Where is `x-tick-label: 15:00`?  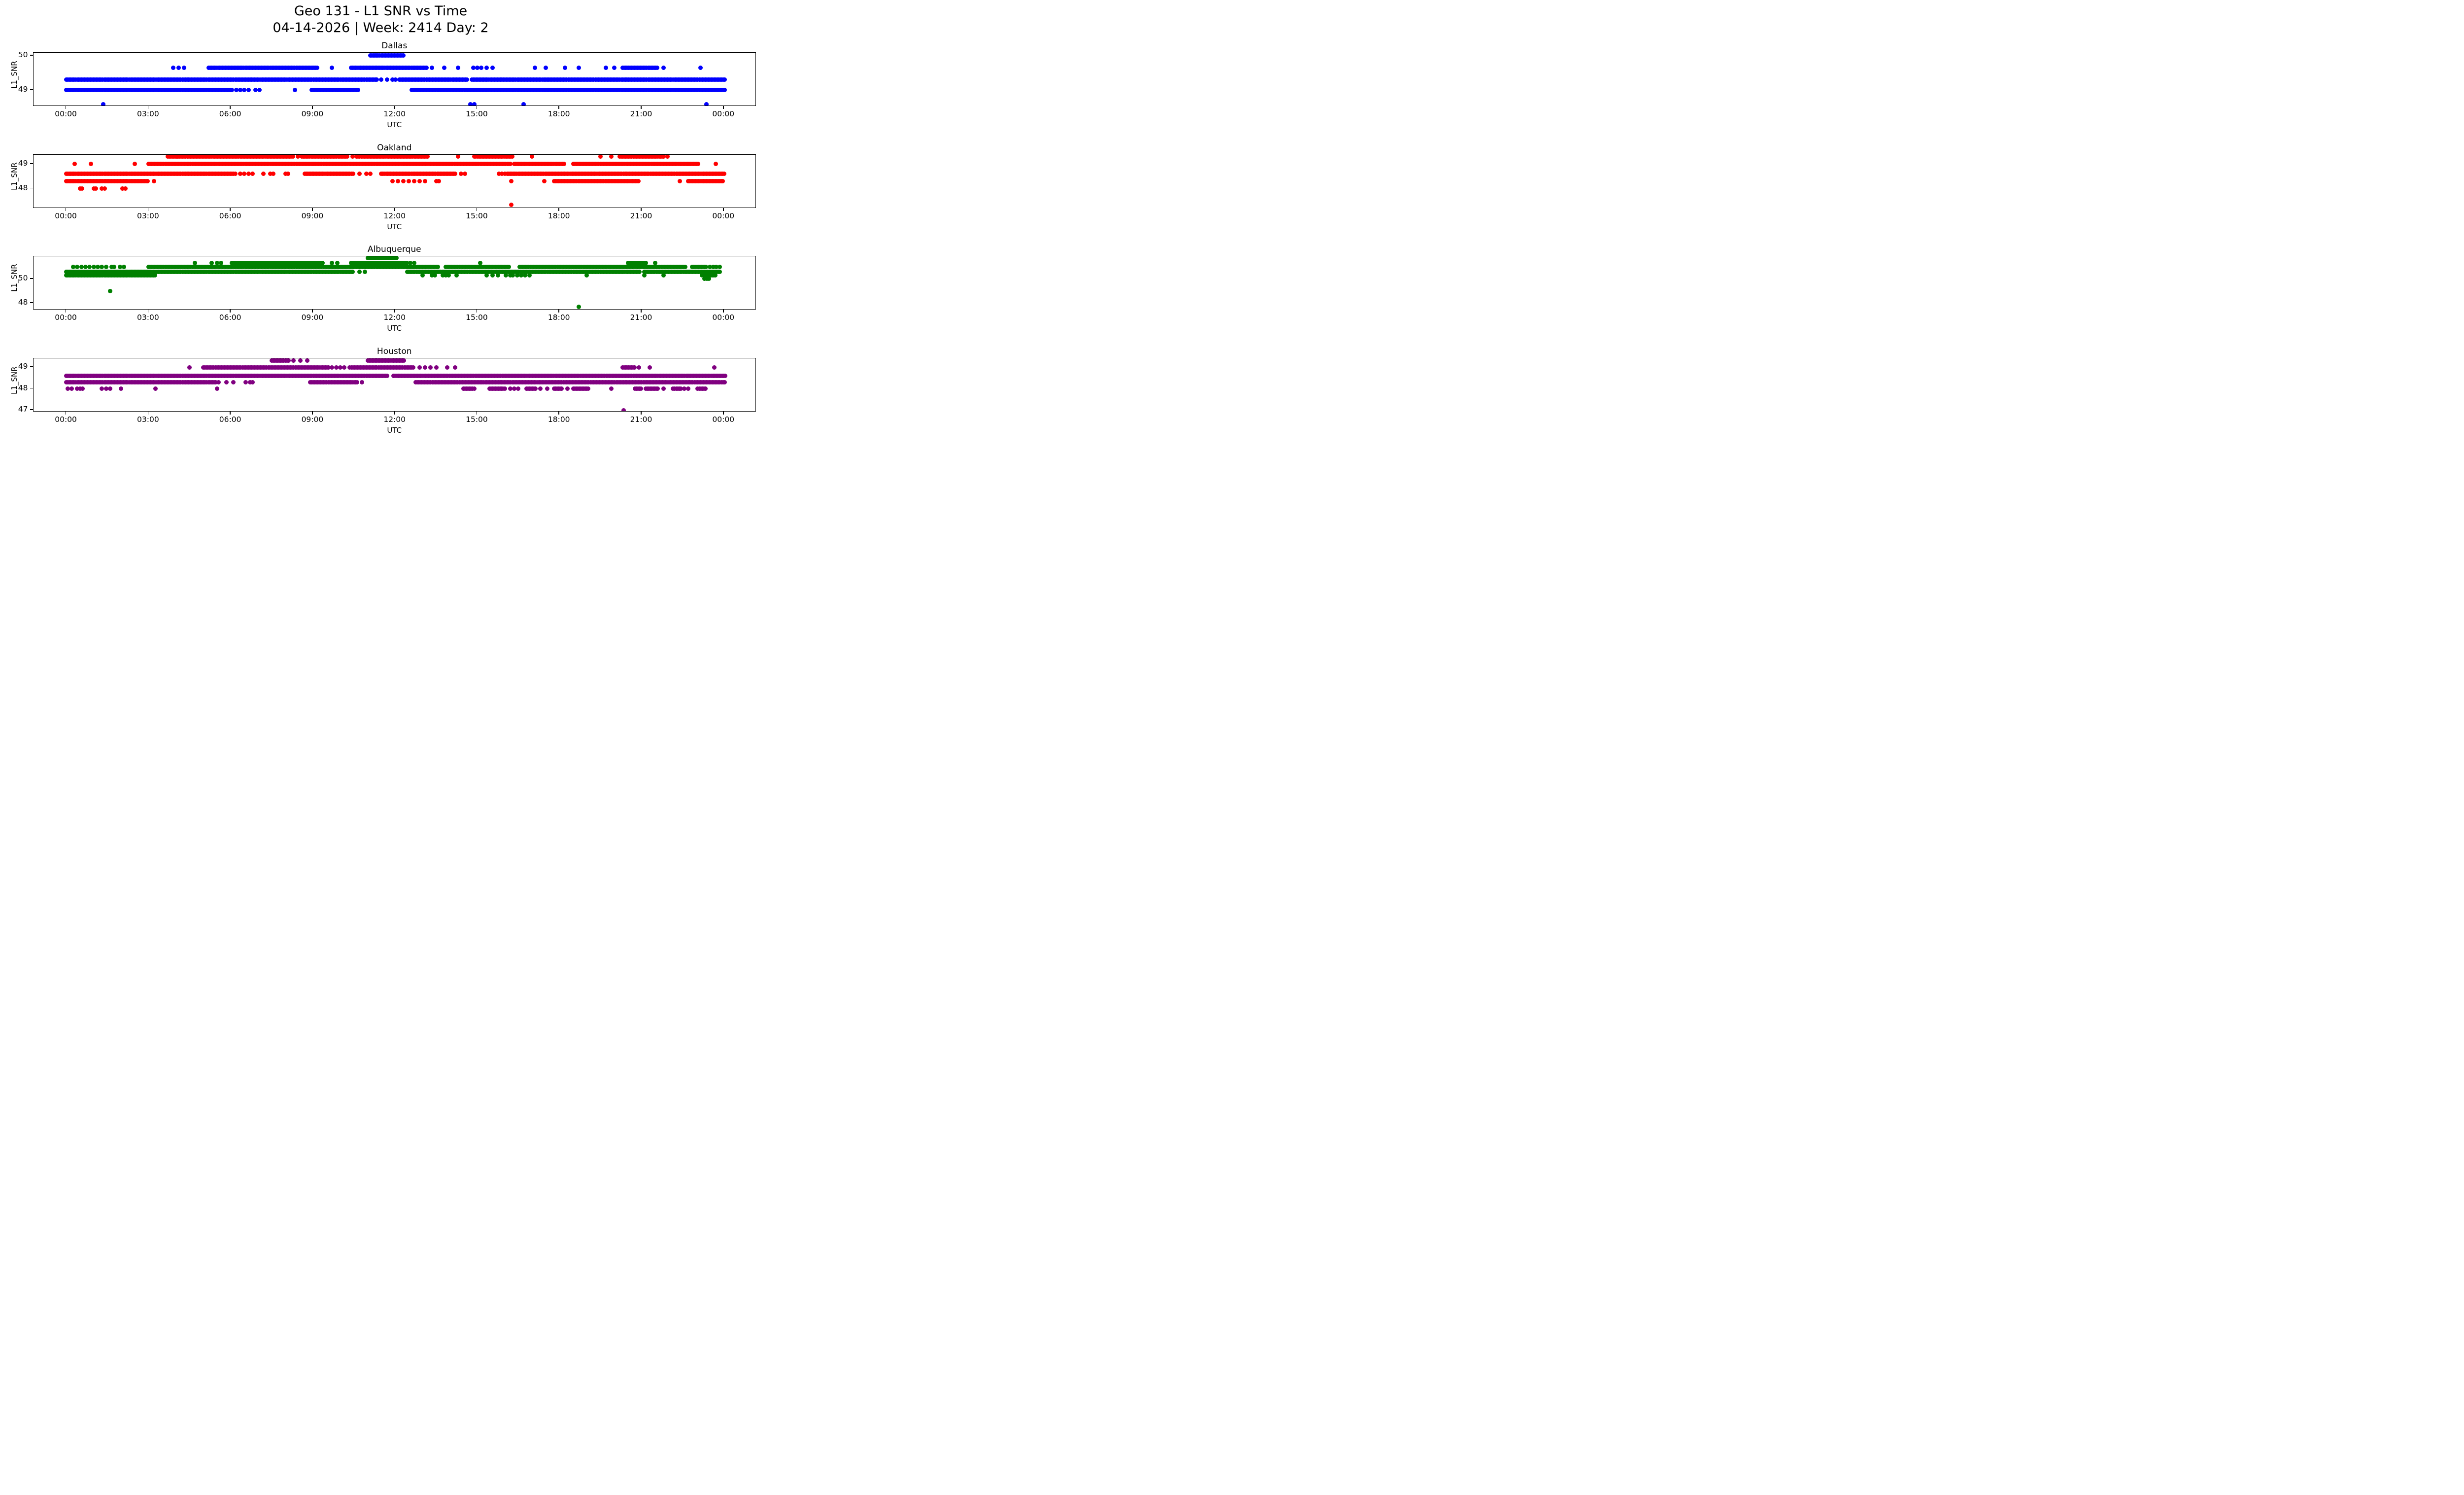 x-tick-label: 15:00 is located at coordinates (477, 113).